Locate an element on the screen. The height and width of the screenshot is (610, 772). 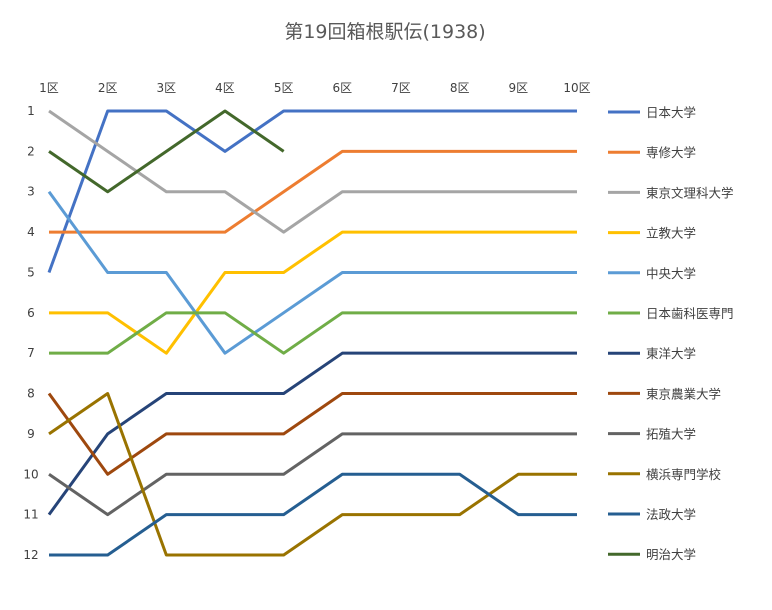
x-axis-ticks: 1区 2区 3区 4区 5区 6区 7区 8区 9区 10区 is located at coordinates (314, 88).